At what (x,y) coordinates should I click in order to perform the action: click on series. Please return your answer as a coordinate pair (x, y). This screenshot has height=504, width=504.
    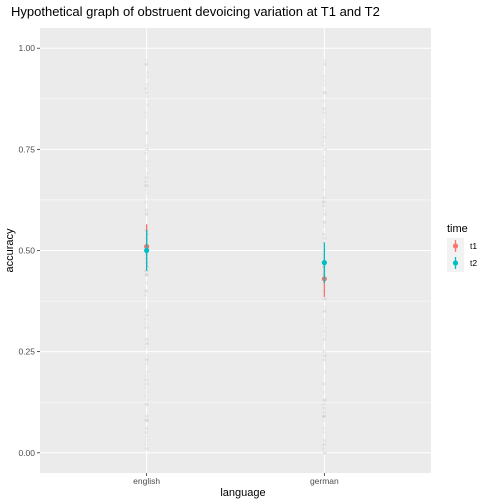
    Looking at the image, I should click on (235, 261).